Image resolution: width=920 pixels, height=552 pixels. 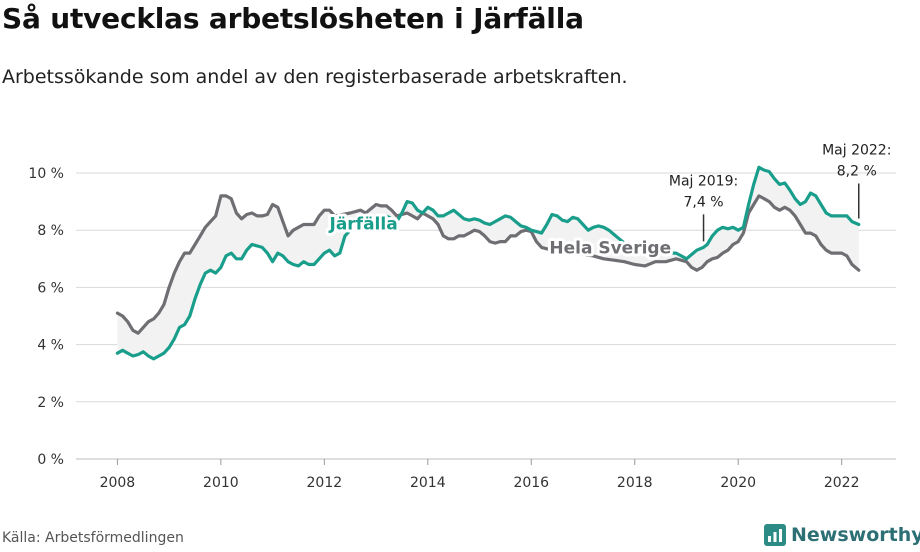 I want to click on x-tick-label: 2020, so click(x=738, y=483).